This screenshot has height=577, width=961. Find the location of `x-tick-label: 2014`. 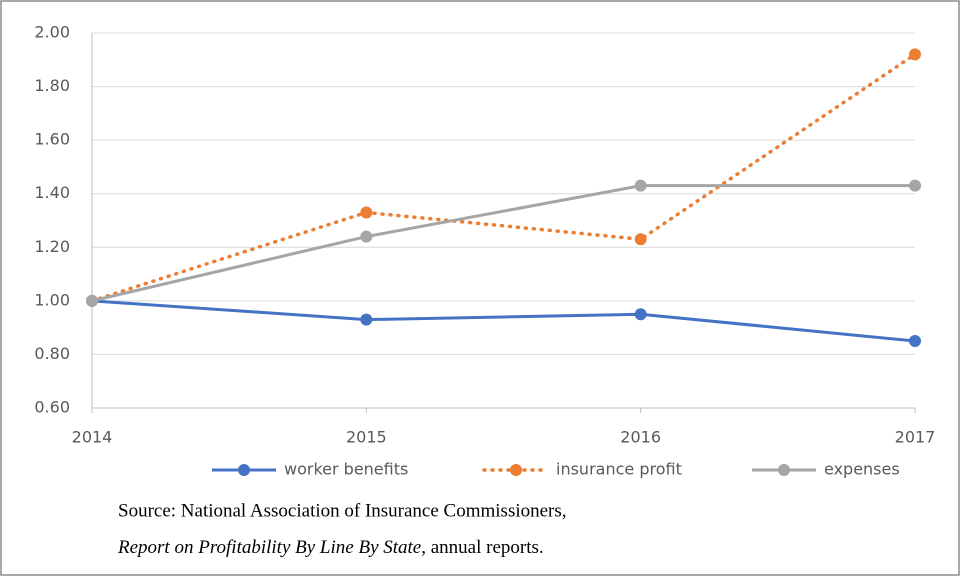

x-tick-label: 2014 is located at coordinates (92, 437).